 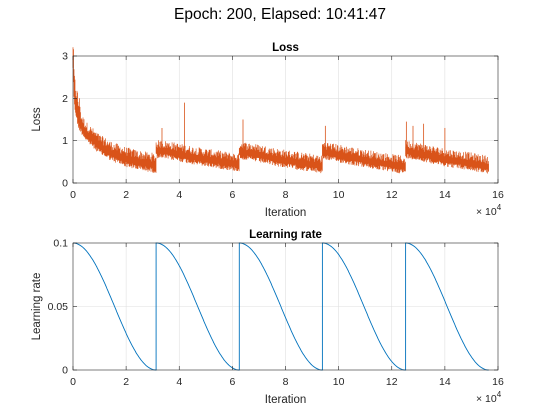 What do you see at coordinates (392, 195) in the screenshot?
I see `loss-xtick-label: 12` at bounding box center [392, 195].